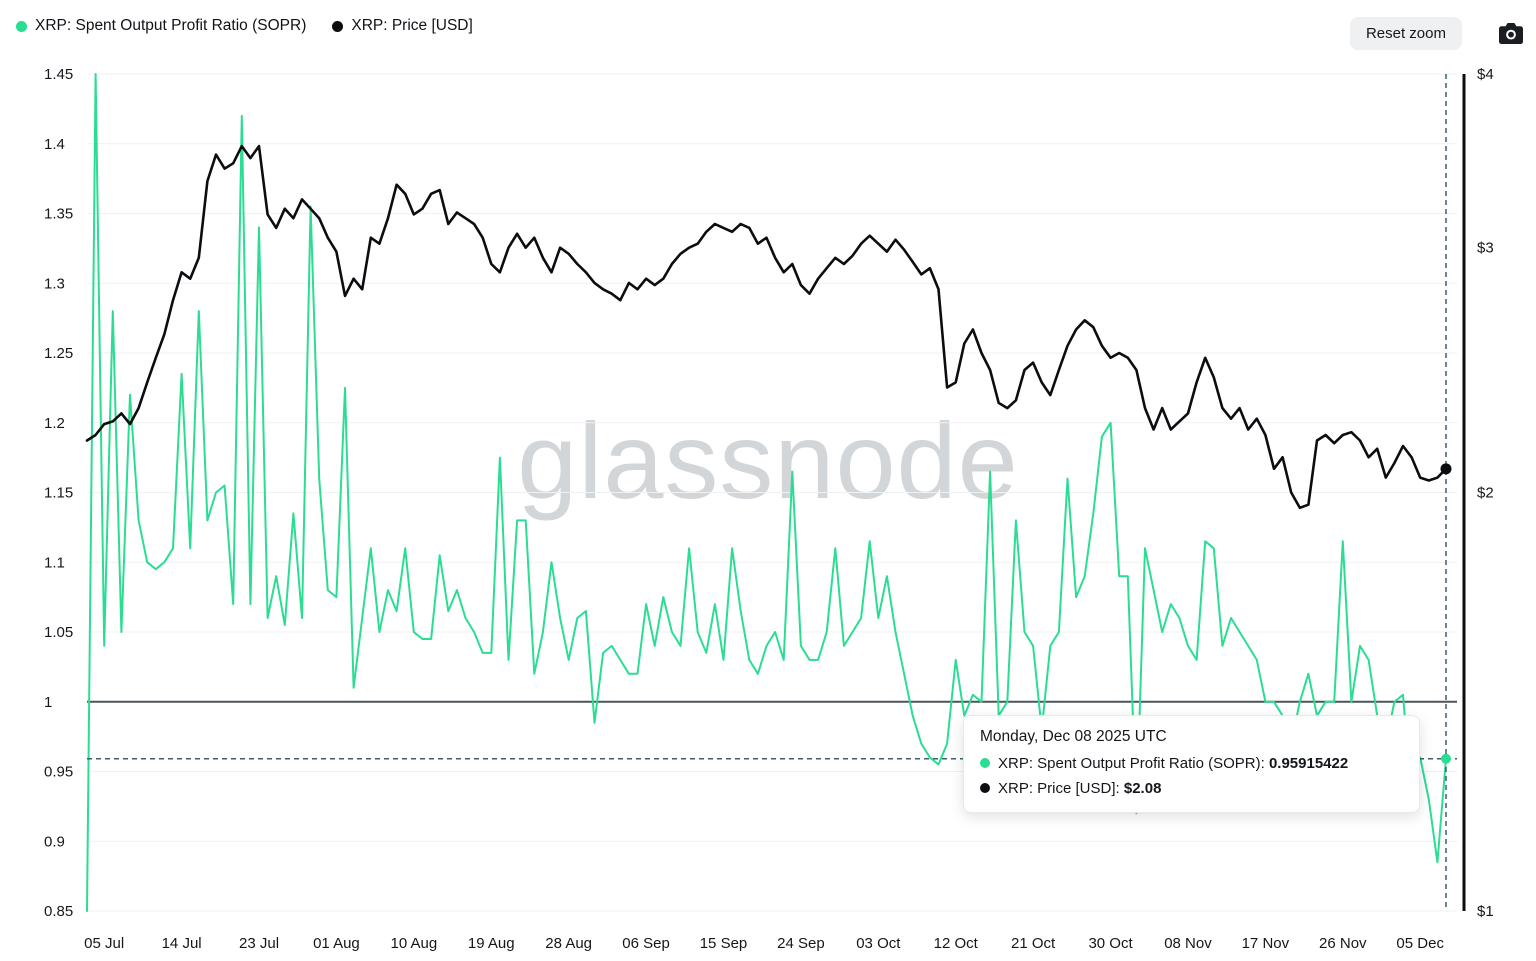 This screenshot has height=961, width=1536. I want to click on svg-text: 03 Oct, so click(878, 943).